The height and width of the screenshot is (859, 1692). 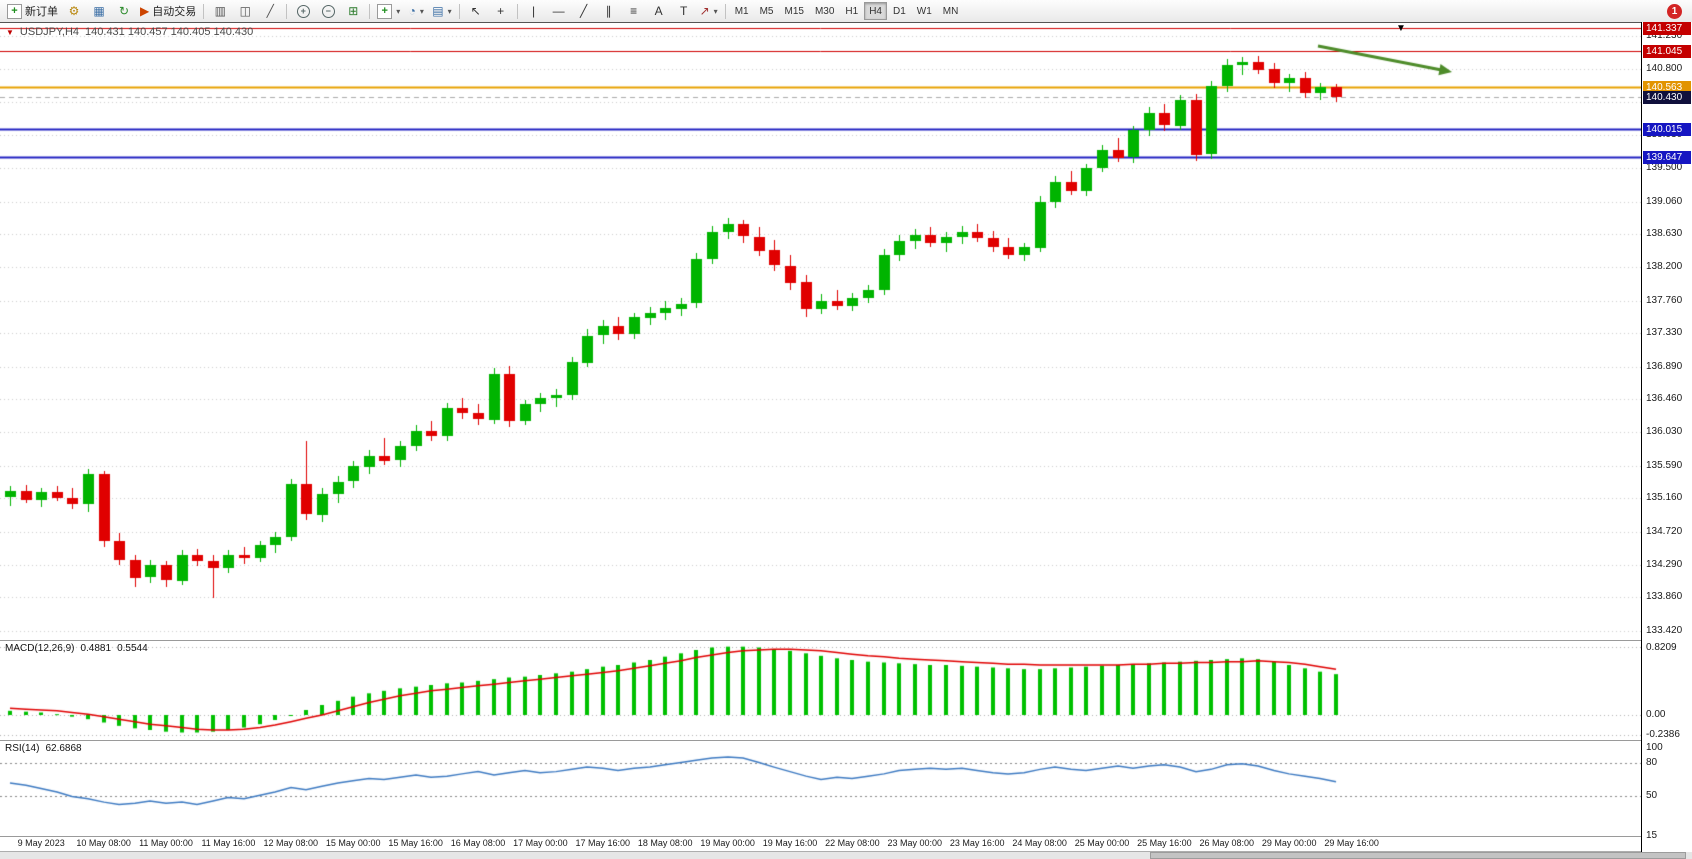 What do you see at coordinates (846, 855) in the screenshot?
I see `horizontal-scrollbar` at bounding box center [846, 855].